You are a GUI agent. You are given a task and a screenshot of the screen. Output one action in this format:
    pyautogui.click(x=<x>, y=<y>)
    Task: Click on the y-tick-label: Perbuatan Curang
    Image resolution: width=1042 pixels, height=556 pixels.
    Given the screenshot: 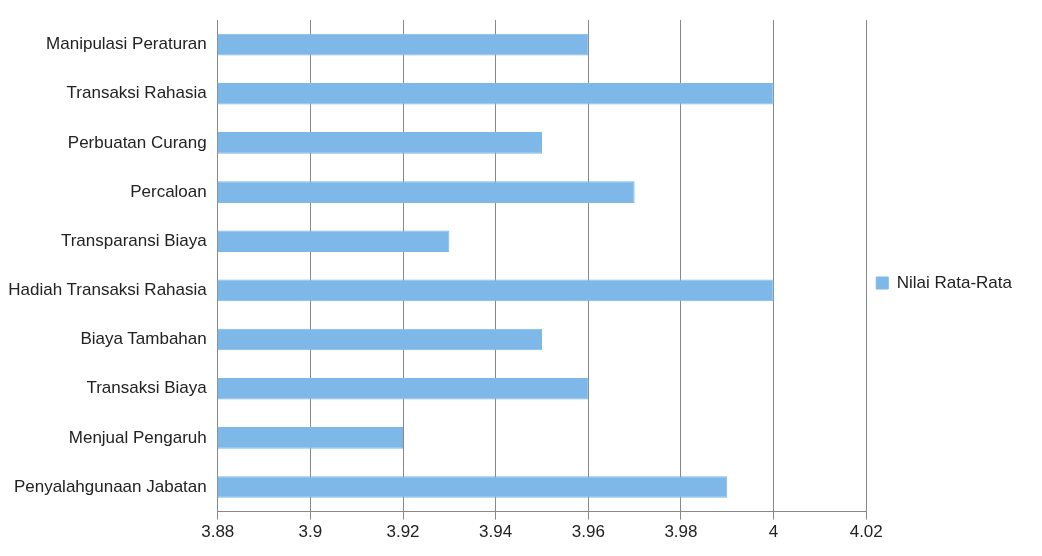 What is the action you would take?
    pyautogui.click(x=137, y=142)
    